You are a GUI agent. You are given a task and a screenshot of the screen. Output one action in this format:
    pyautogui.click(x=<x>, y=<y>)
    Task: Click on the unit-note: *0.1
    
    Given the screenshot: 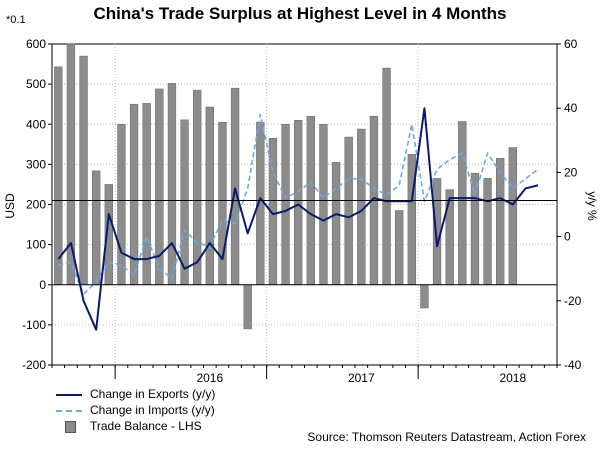 What is the action you would take?
    pyautogui.click(x=16, y=20)
    